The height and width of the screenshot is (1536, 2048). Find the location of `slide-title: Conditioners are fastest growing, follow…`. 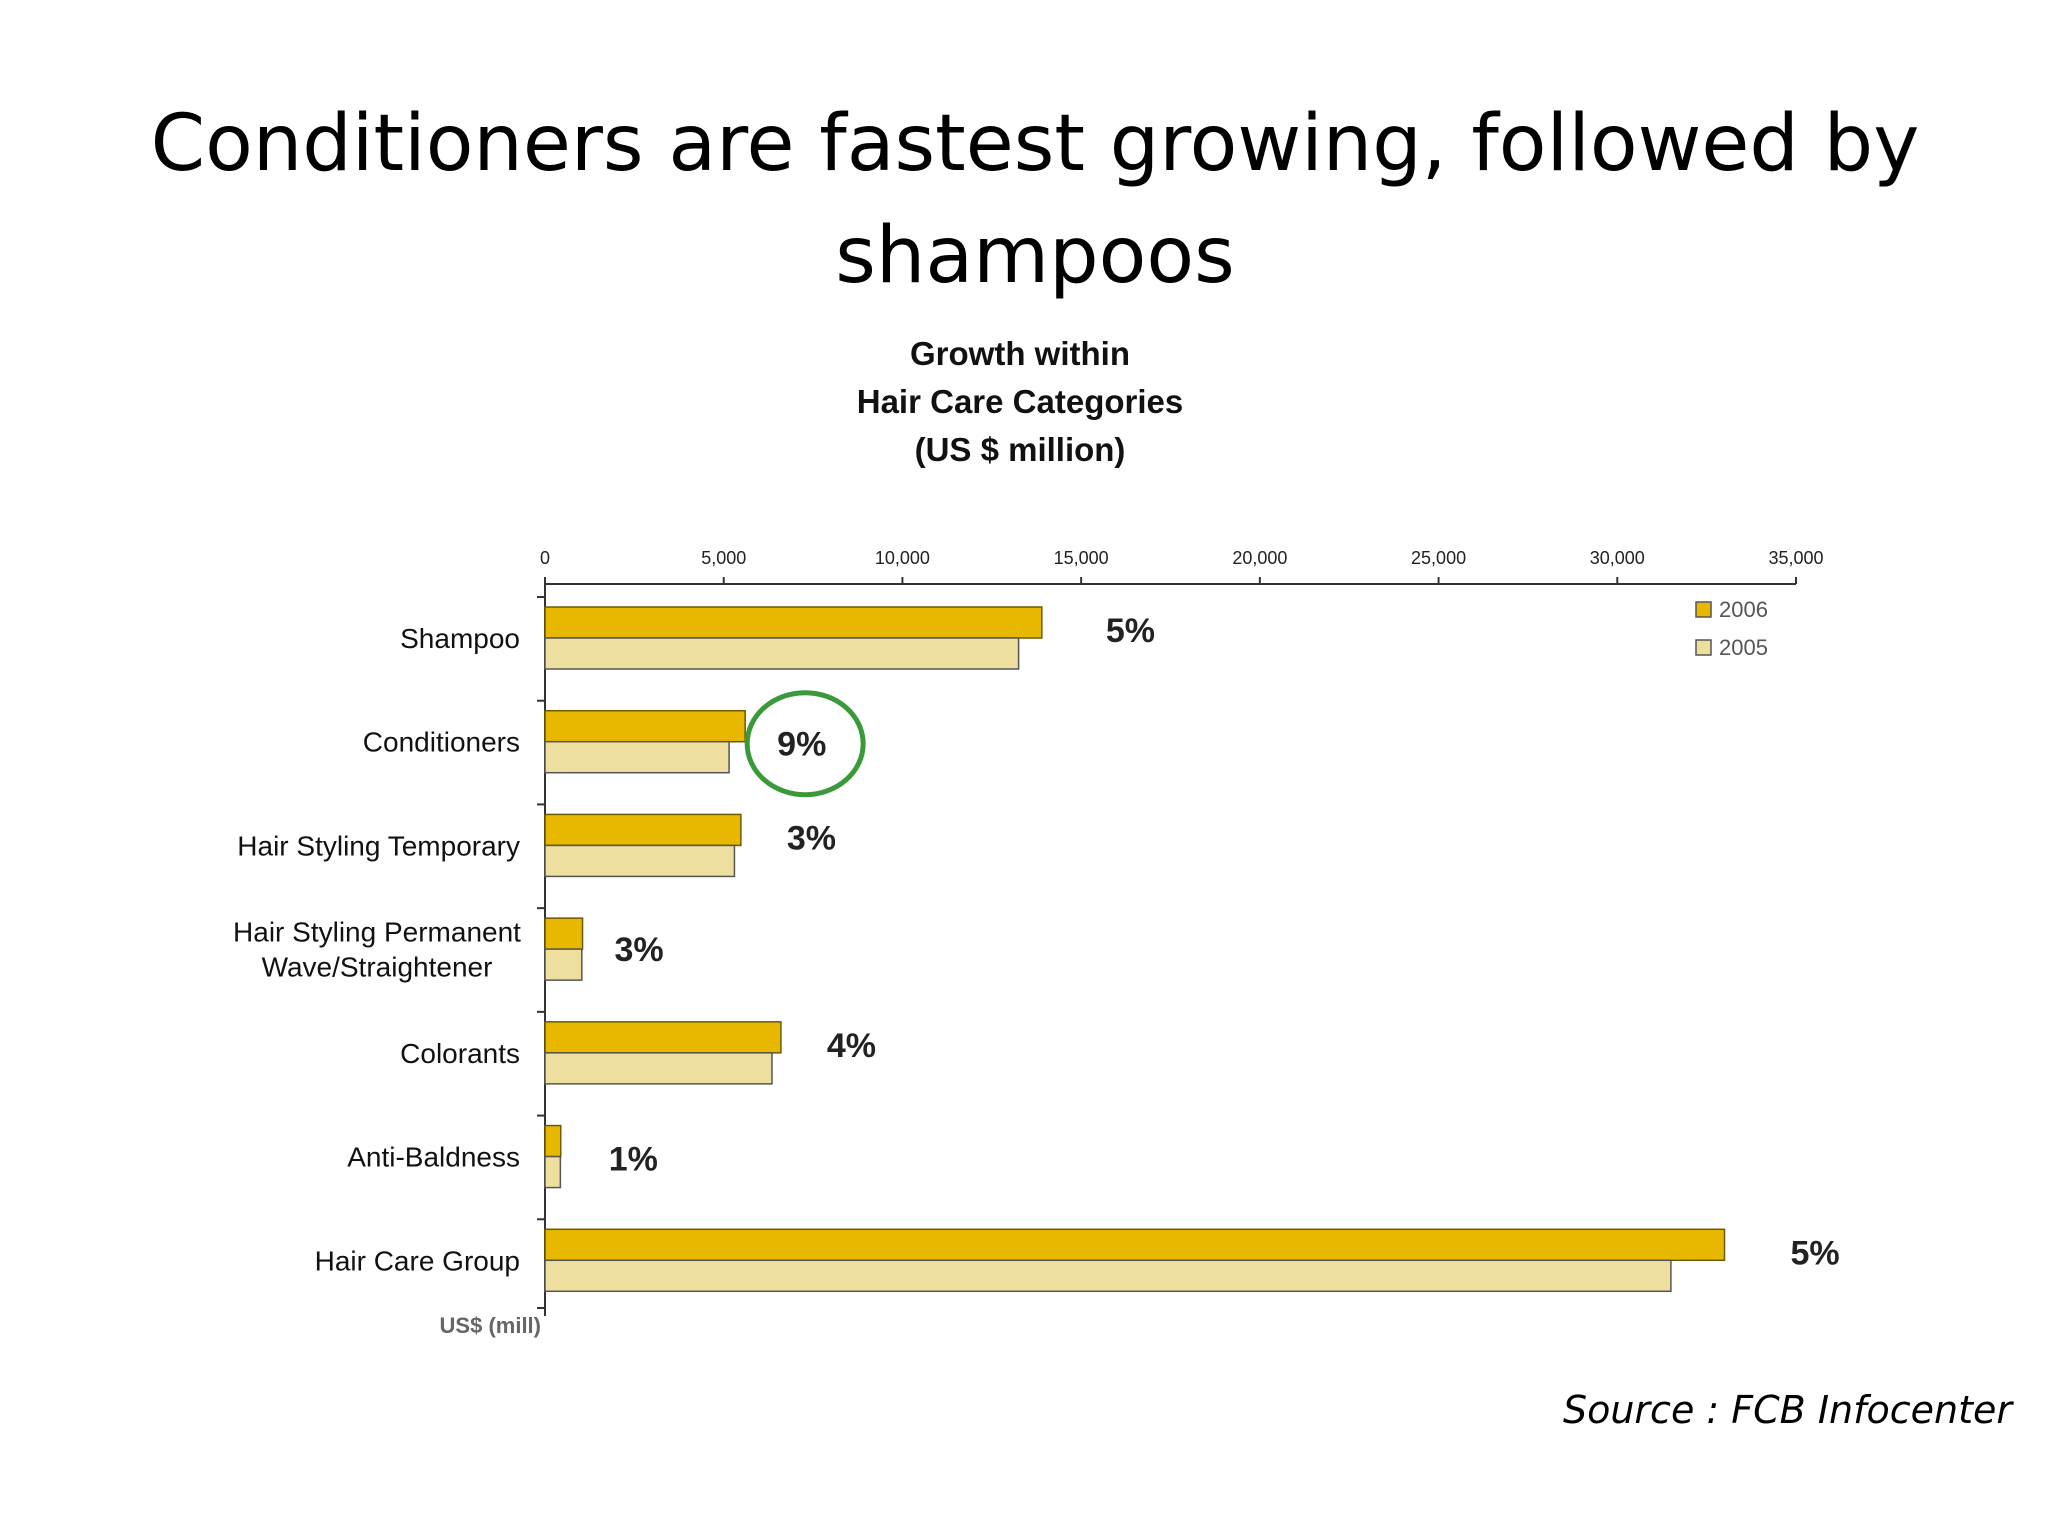

slide-title: Conditioners are fastest growing, follow… is located at coordinates (1035, 200).